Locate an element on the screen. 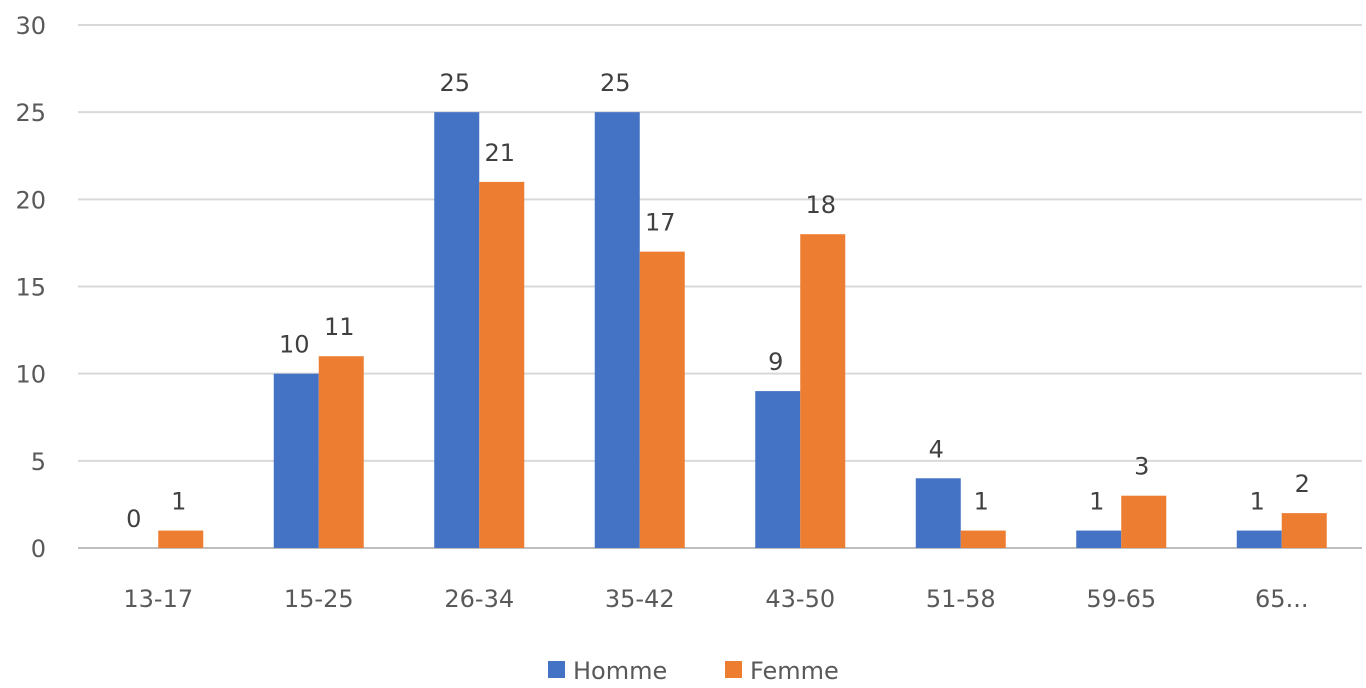 The height and width of the screenshot is (688, 1366). x-tick-label: 13-17 is located at coordinates (158, 599).